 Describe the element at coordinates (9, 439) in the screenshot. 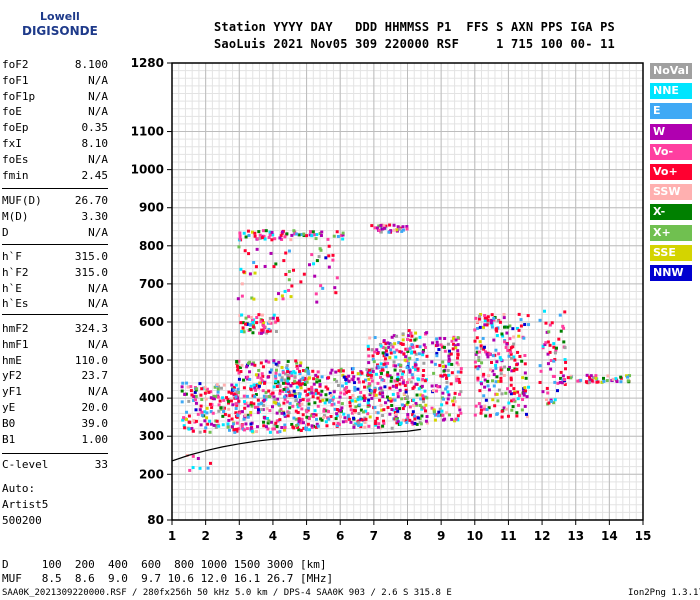

I see `param-name: B1` at that location.